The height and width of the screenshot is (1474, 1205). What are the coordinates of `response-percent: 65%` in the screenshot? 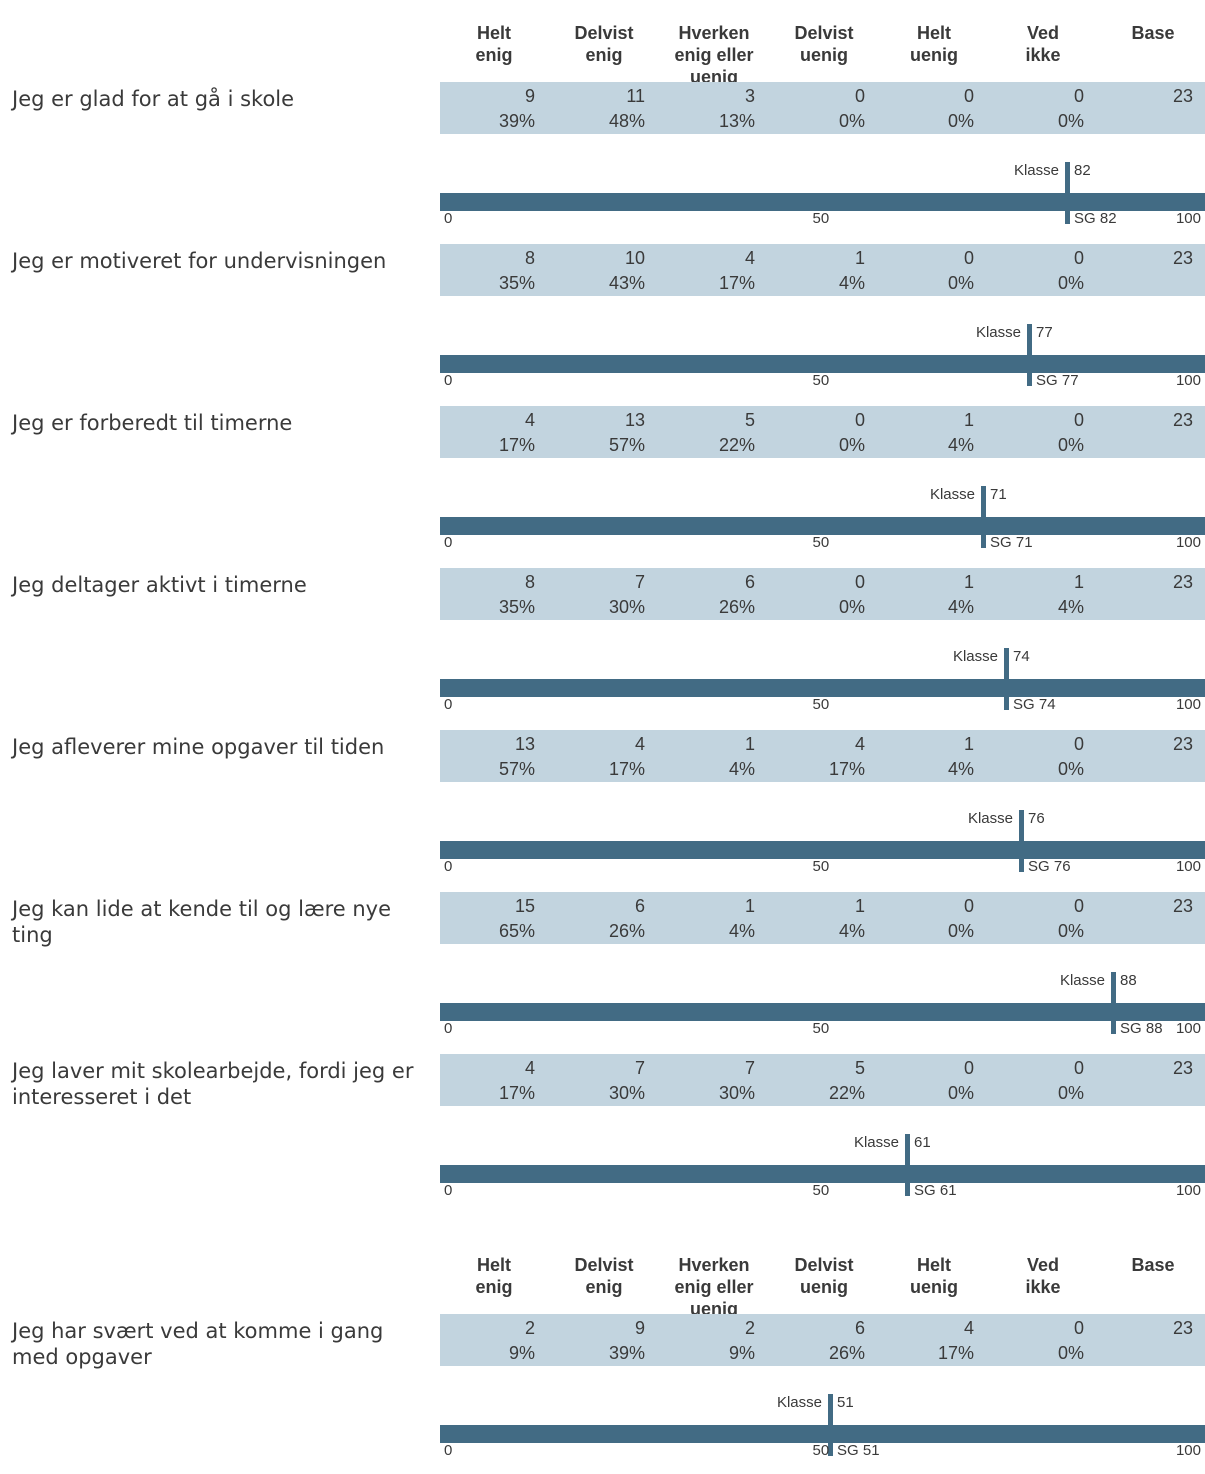 It's located at (516, 931).